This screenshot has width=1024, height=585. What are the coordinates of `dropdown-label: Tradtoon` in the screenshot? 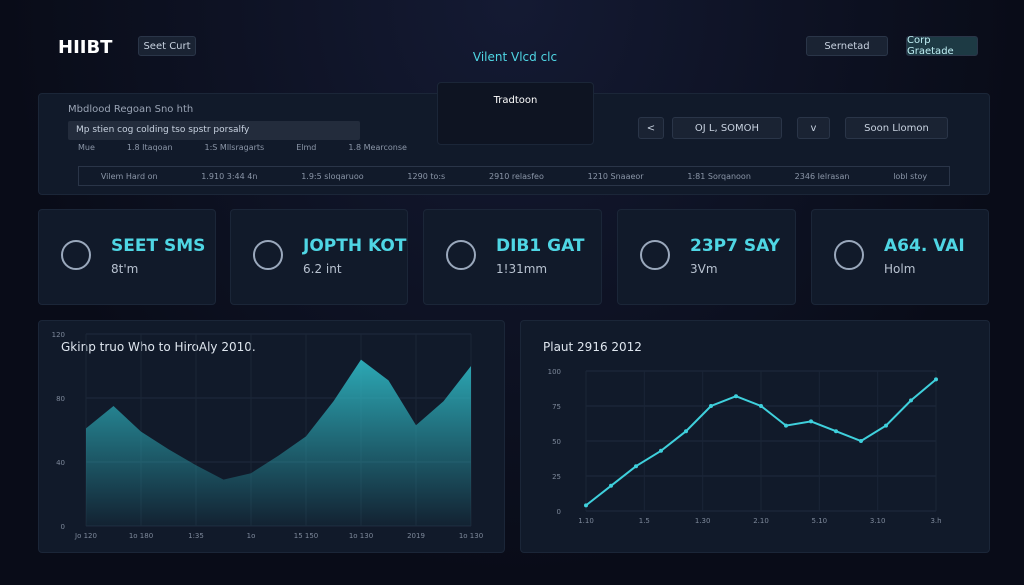 It's located at (515, 100).